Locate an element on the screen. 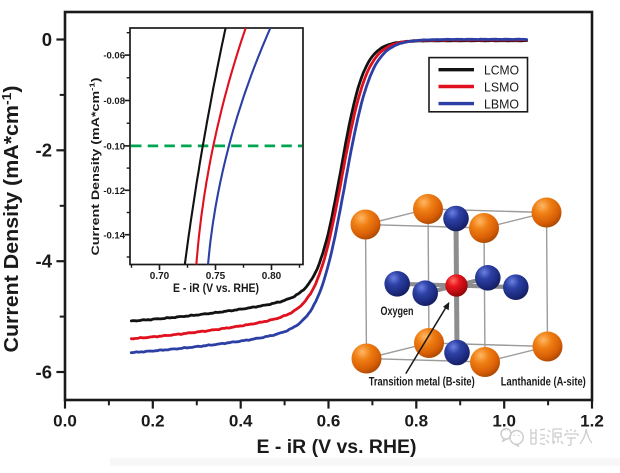 The width and height of the screenshot is (620, 473). svg-text: -4 is located at coordinates (44, 261).